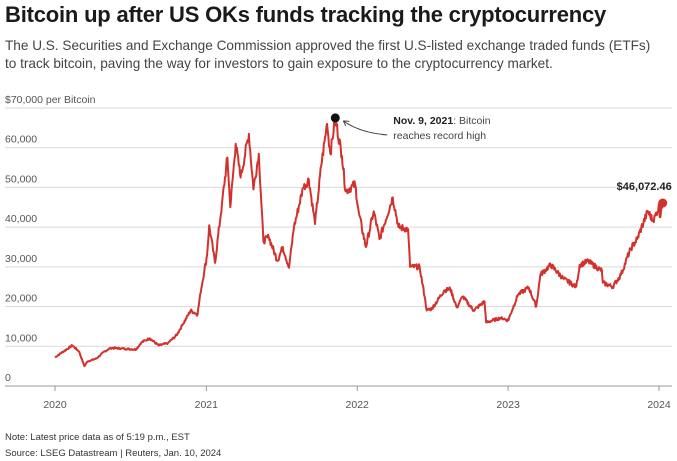  What do you see at coordinates (207, 405) in the screenshot?
I see `x-tick-label: 2021` at bounding box center [207, 405].